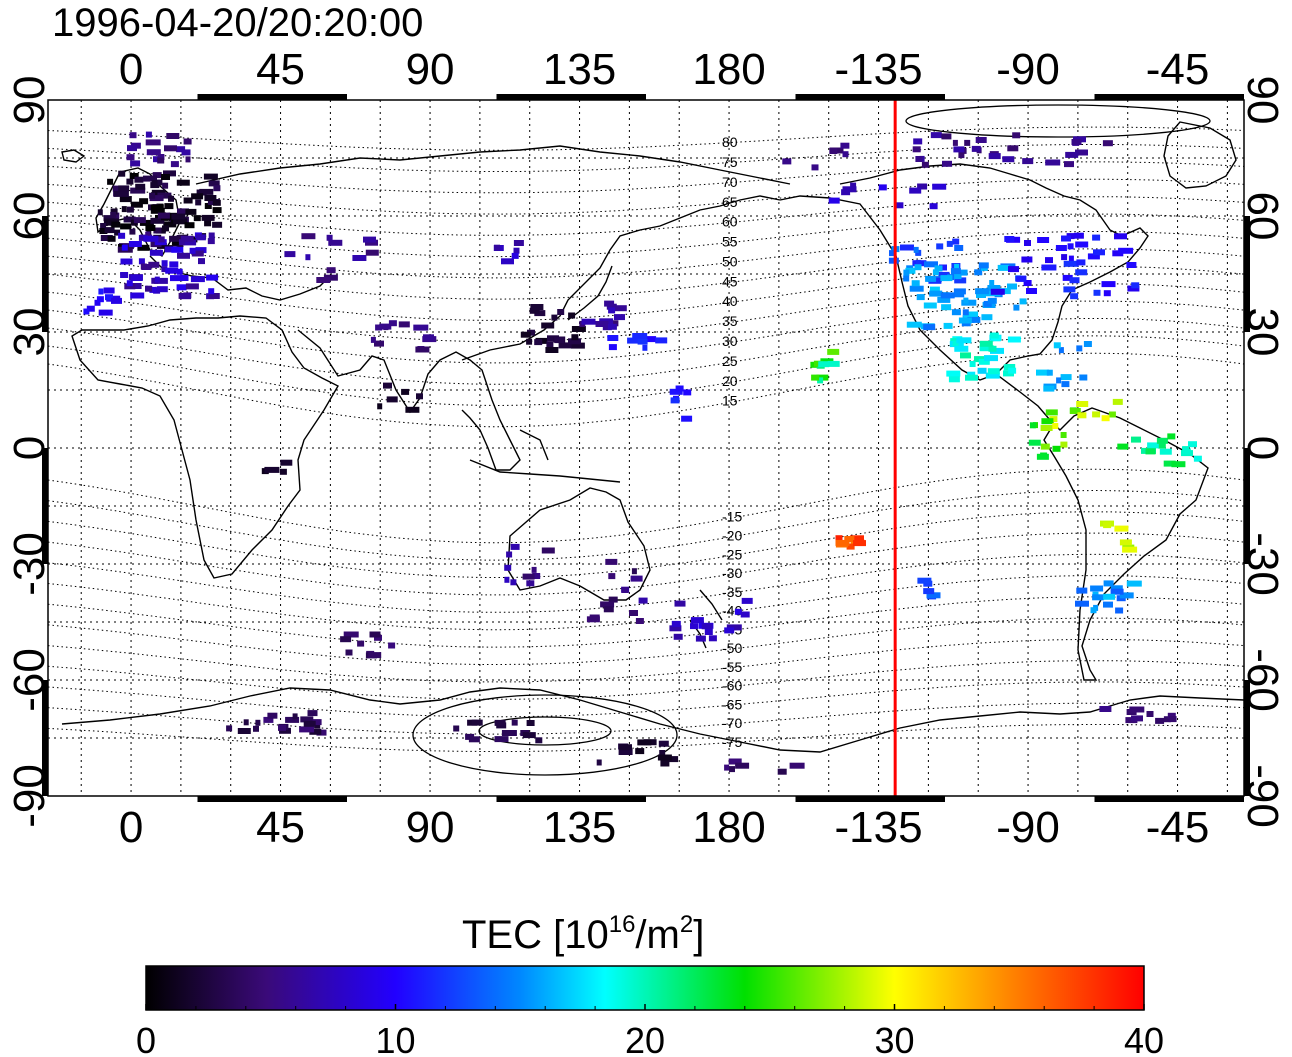  I want to click on contour-label: -75, so click(732, 742).